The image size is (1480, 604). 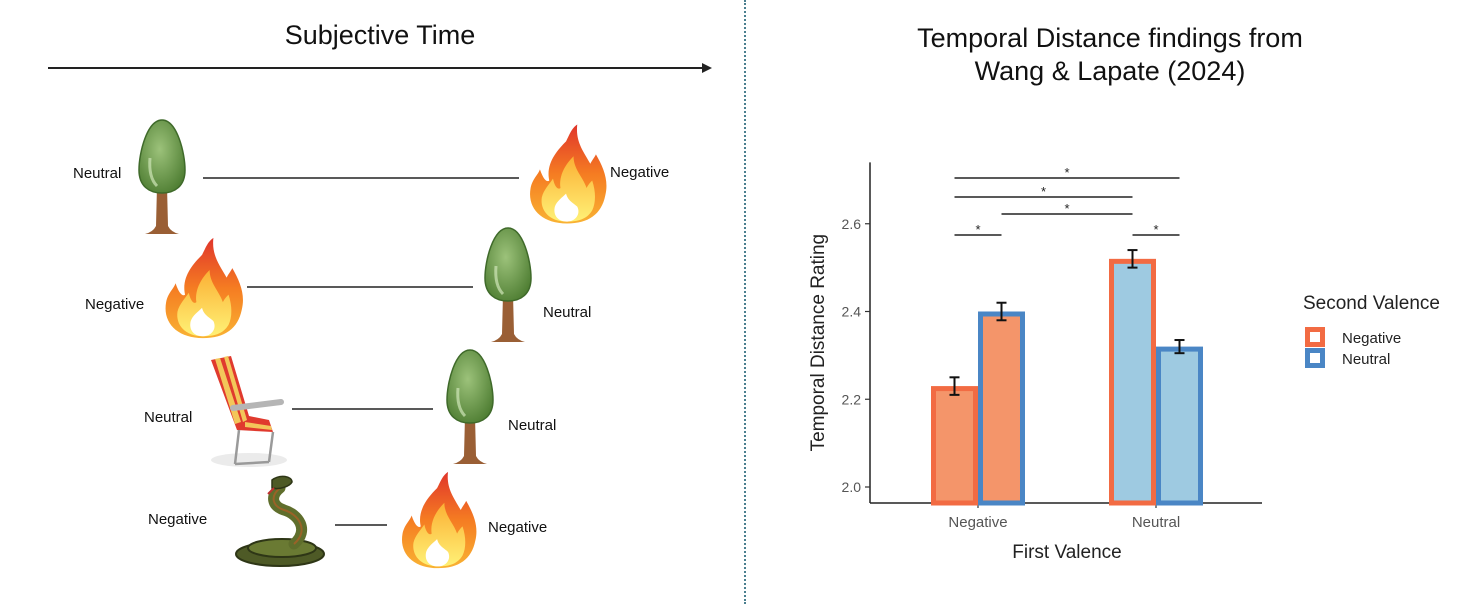 What do you see at coordinates (1132, 382) in the screenshot?
I see `bar-neutral-negative` at bounding box center [1132, 382].